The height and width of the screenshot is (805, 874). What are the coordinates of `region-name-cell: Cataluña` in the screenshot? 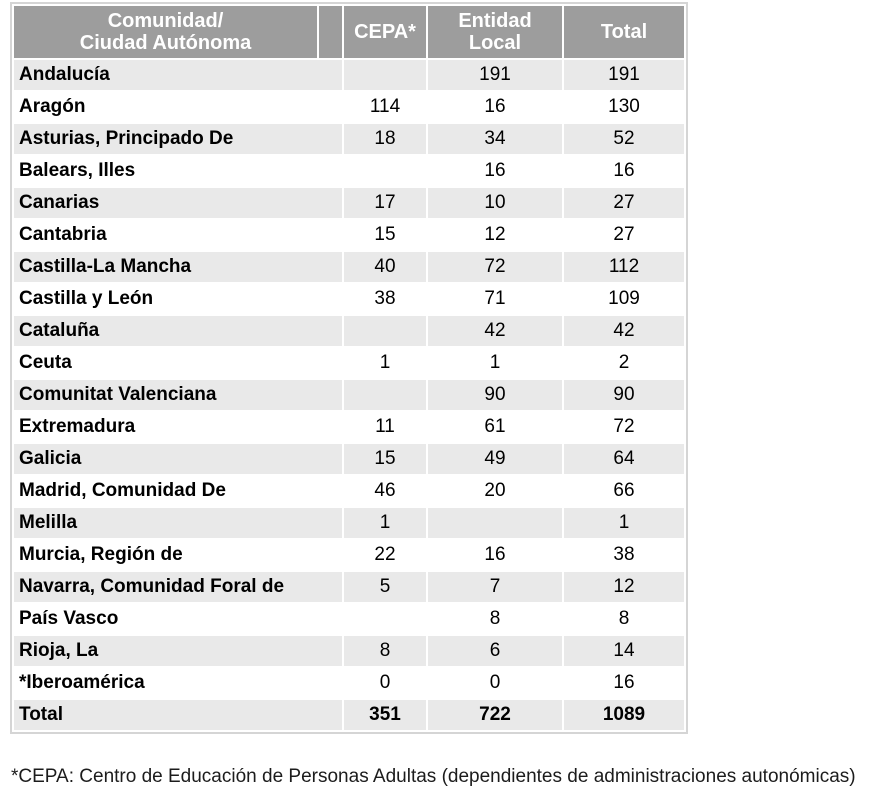 It's located at (178, 331).